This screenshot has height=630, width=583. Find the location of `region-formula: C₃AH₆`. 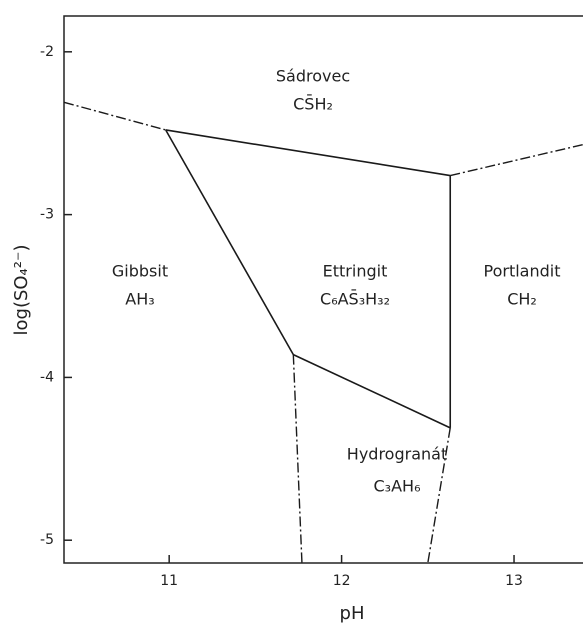

region-formula: C₃AH₆ is located at coordinates (397, 486).